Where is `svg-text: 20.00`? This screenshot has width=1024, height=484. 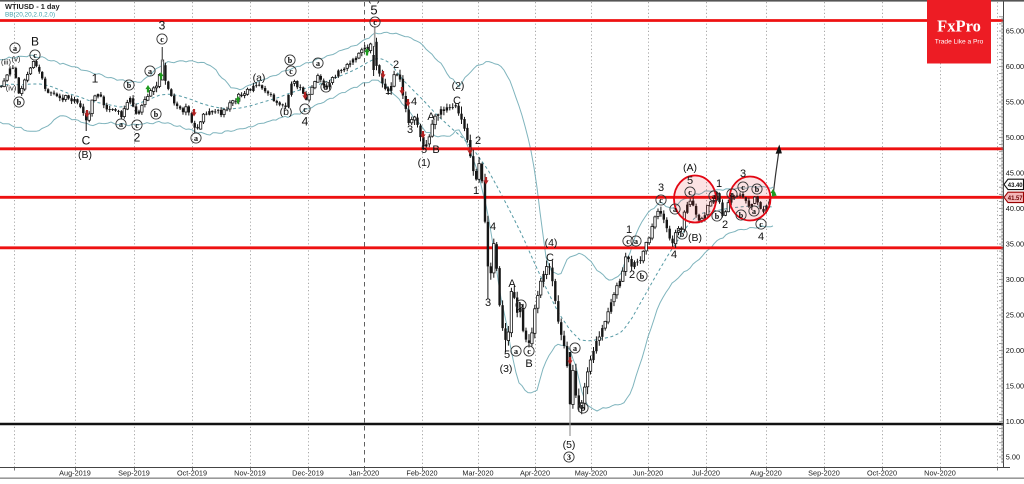
svg-text: 20.00 is located at coordinates (1015, 350).